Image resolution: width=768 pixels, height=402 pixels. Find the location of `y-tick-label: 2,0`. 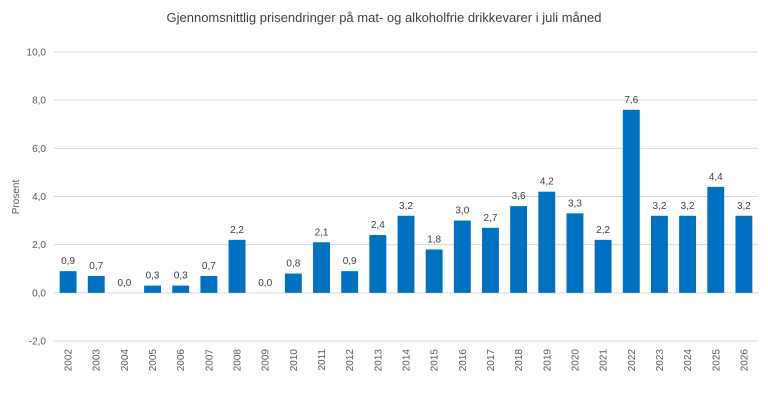

y-tick-label: 2,0 is located at coordinates (39, 245).